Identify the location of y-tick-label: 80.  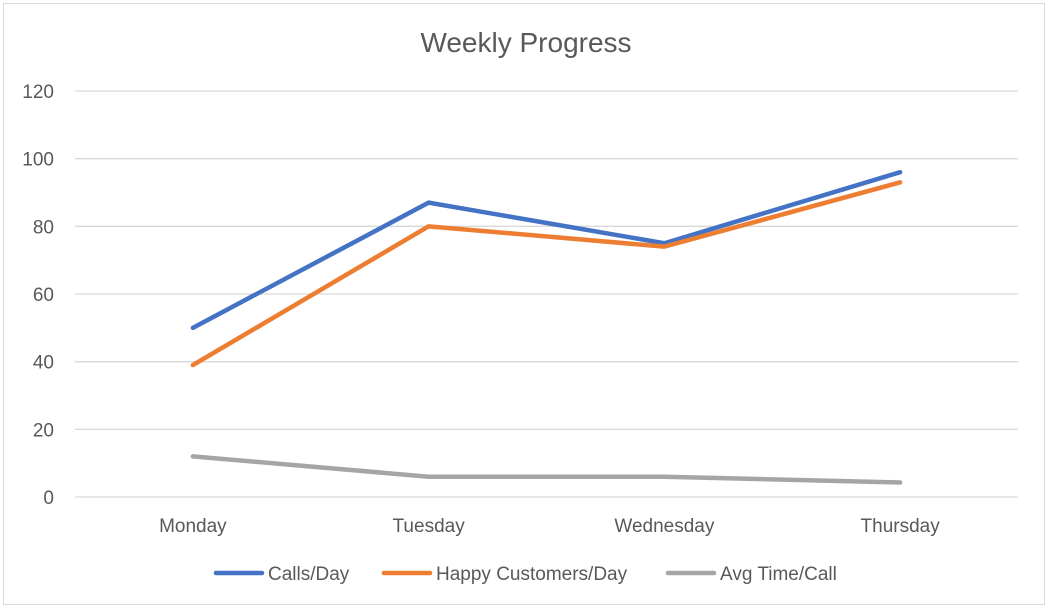
(43, 227).